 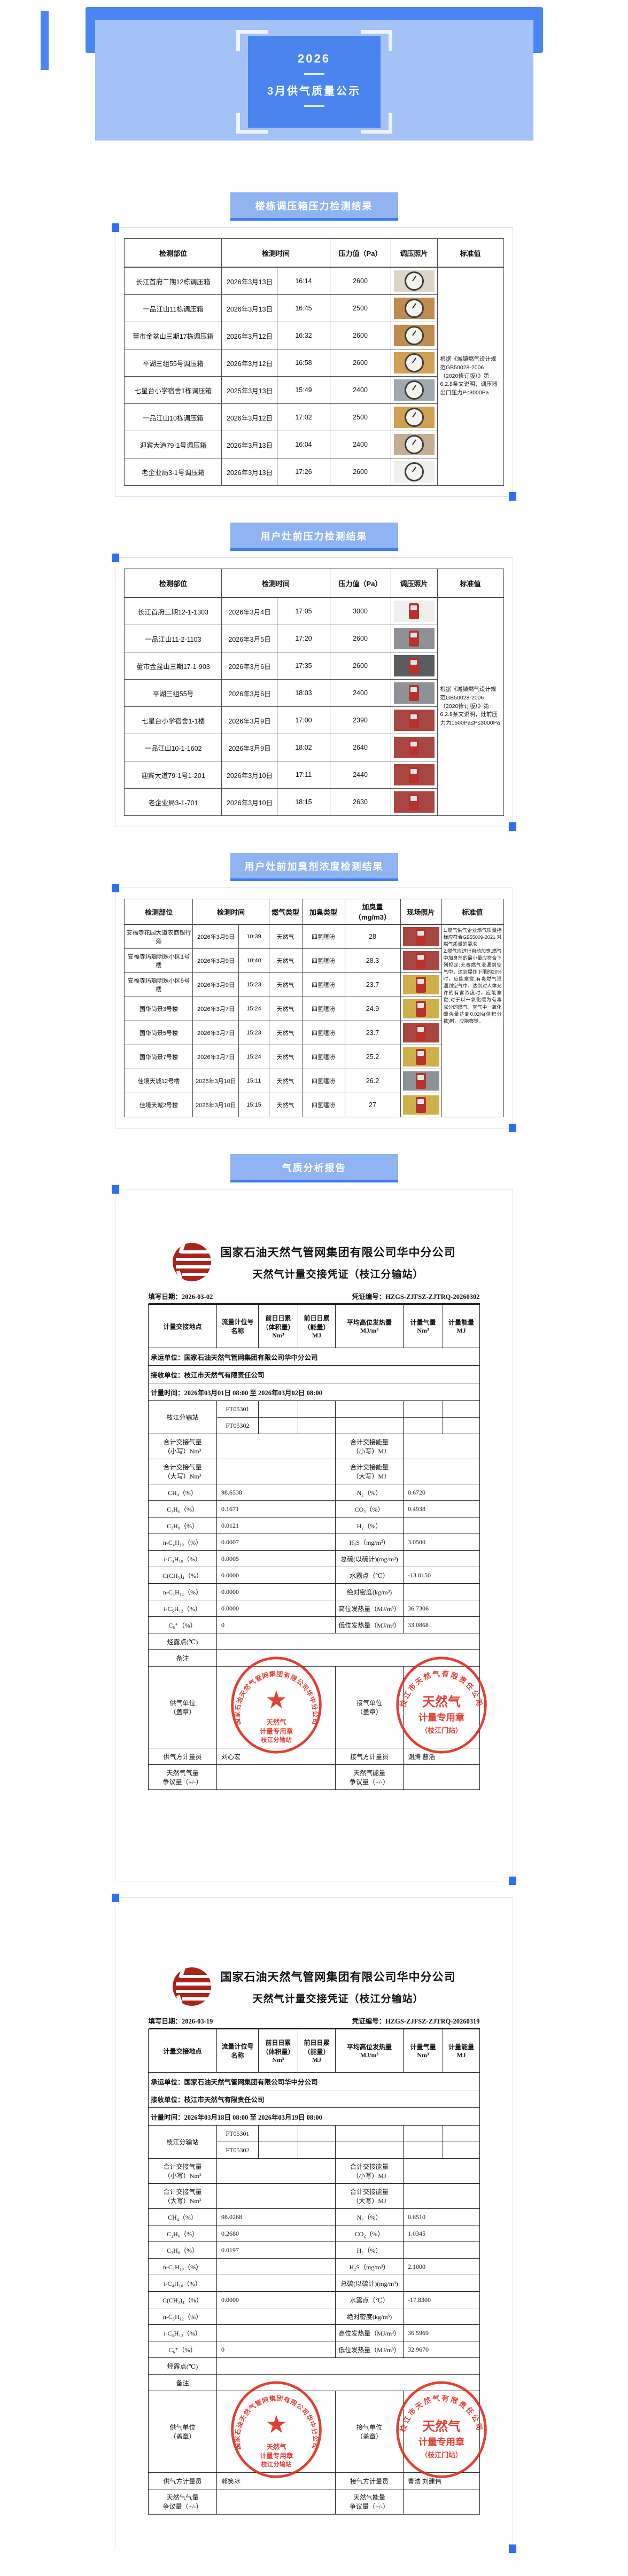 I want to click on property-label: 绝对密度(kg/m³), so click(x=369, y=1591).